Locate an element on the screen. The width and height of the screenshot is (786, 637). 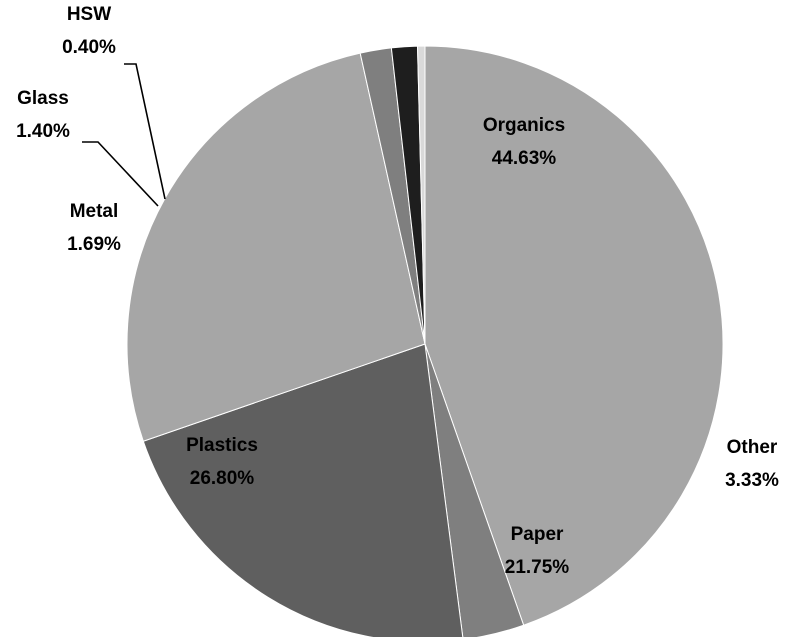
slice-label-value-other: 3.33% is located at coordinates (752, 480).